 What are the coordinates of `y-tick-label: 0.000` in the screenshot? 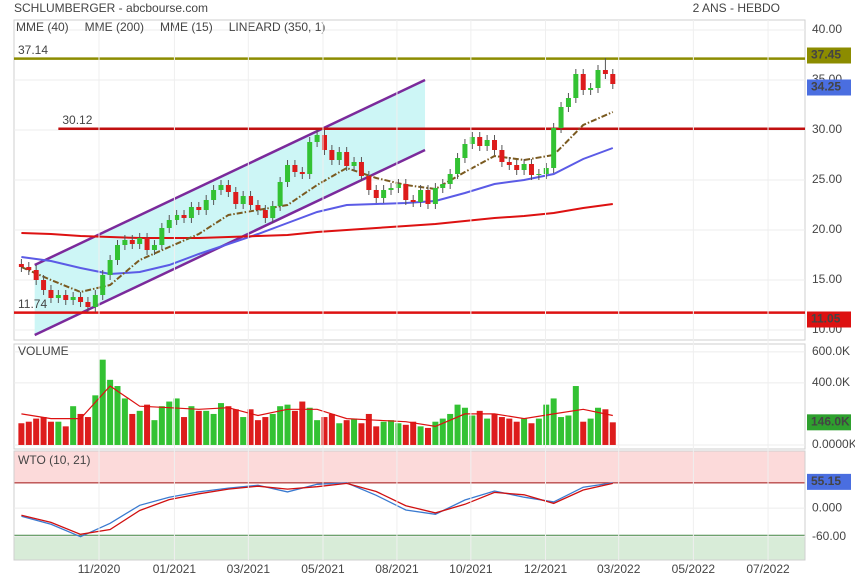 It's located at (827, 507).